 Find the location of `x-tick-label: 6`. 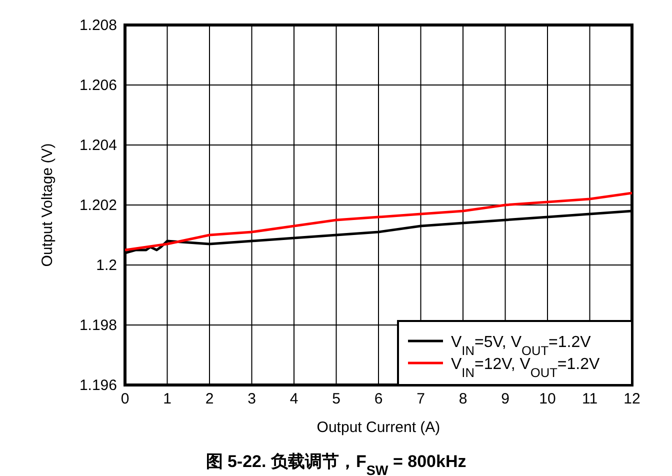

x-tick-label: 6 is located at coordinates (378, 399).